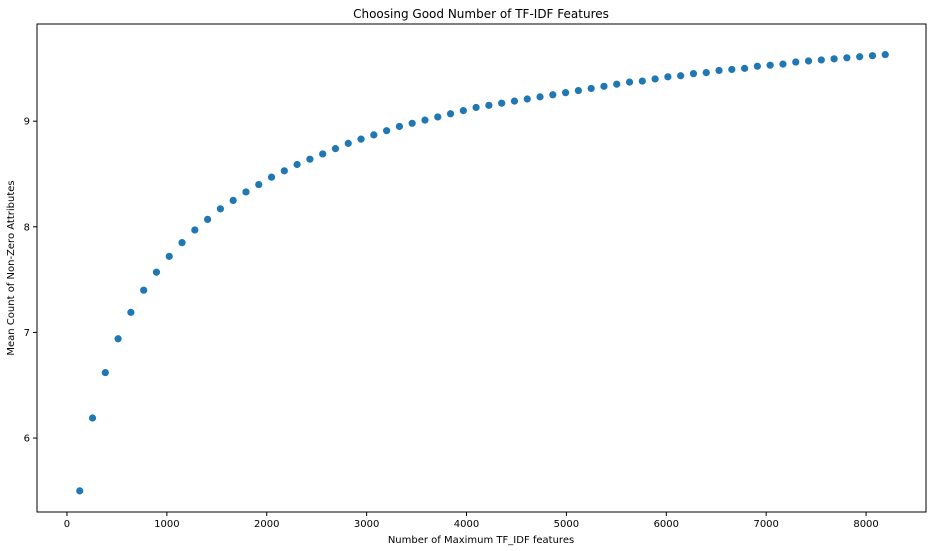 This screenshot has height=551, width=938. Describe the element at coordinates (765, 524) in the screenshot. I see `x-tick-label: 7000` at that location.